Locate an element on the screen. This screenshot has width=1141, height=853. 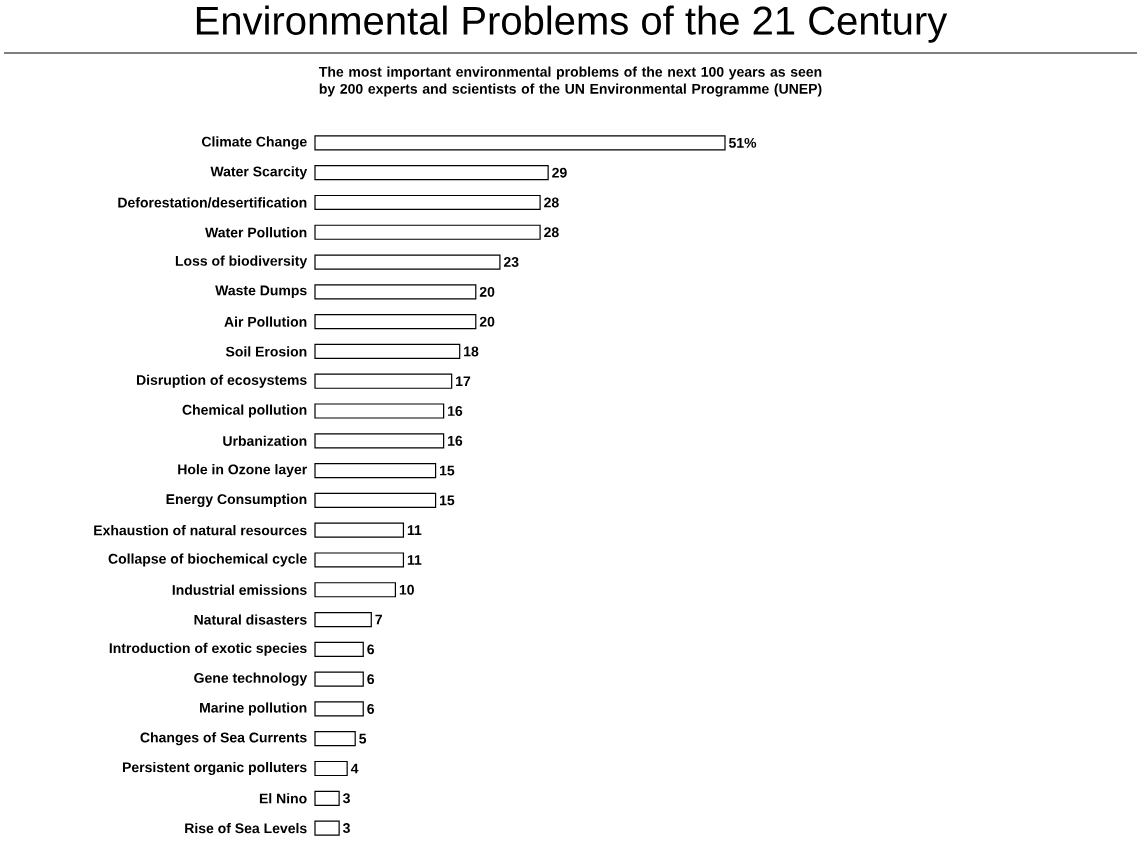
y-tick-label: Water Scarcity is located at coordinates (259, 173).